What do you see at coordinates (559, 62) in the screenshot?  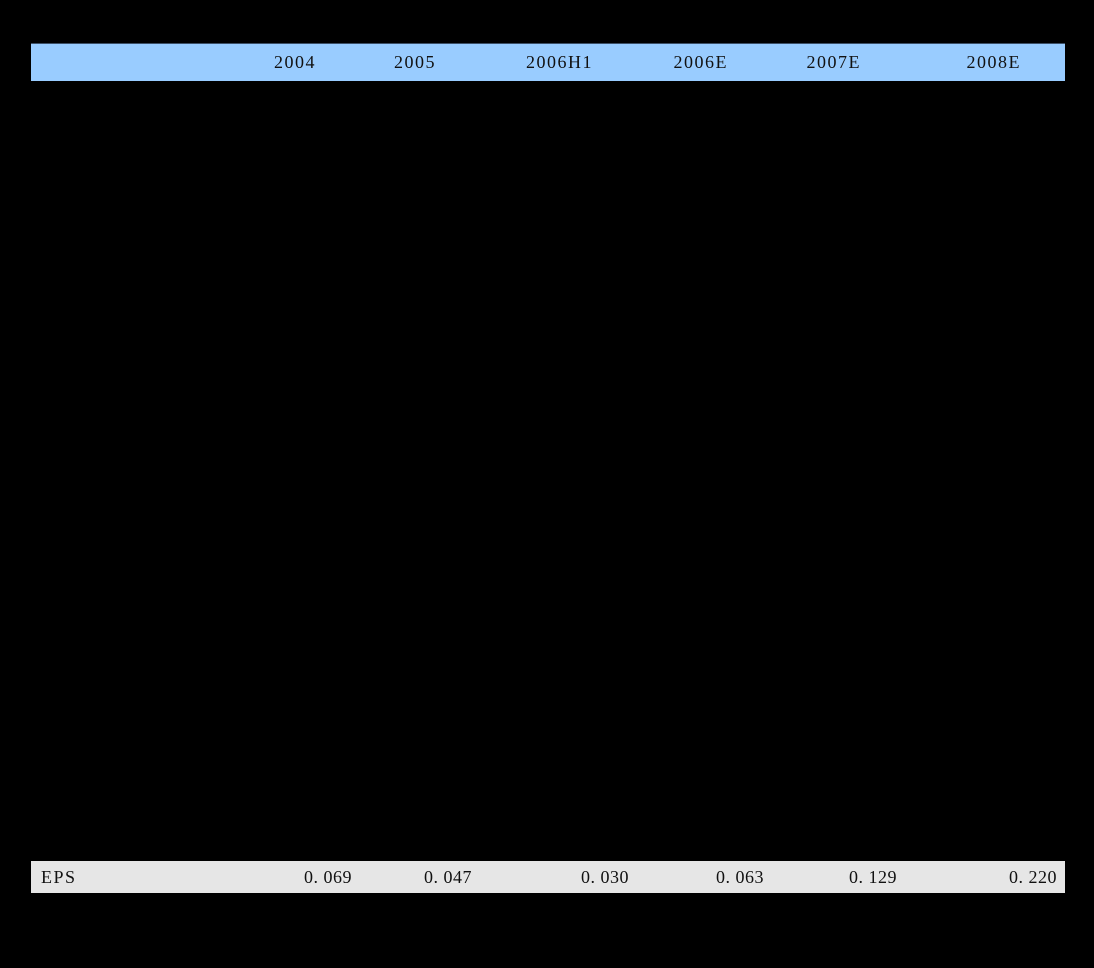 I see `header-cell-2006h1: 2006H1` at bounding box center [559, 62].